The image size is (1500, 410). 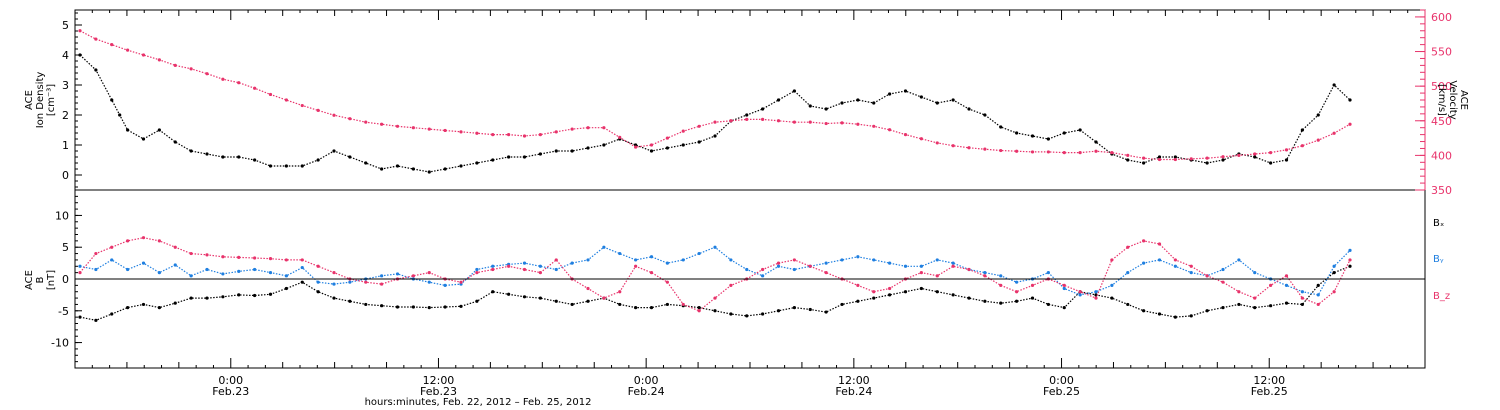 I want to click on bottom-left-tick-label: 0, so click(x=65, y=279).